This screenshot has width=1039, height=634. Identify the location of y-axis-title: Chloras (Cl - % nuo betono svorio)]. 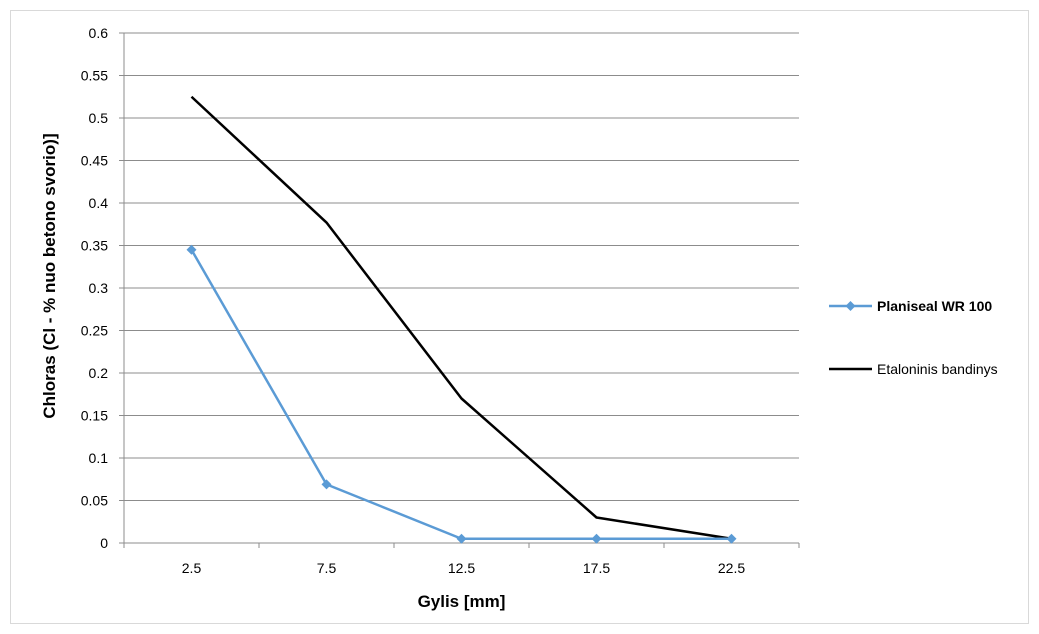
(49, 275).